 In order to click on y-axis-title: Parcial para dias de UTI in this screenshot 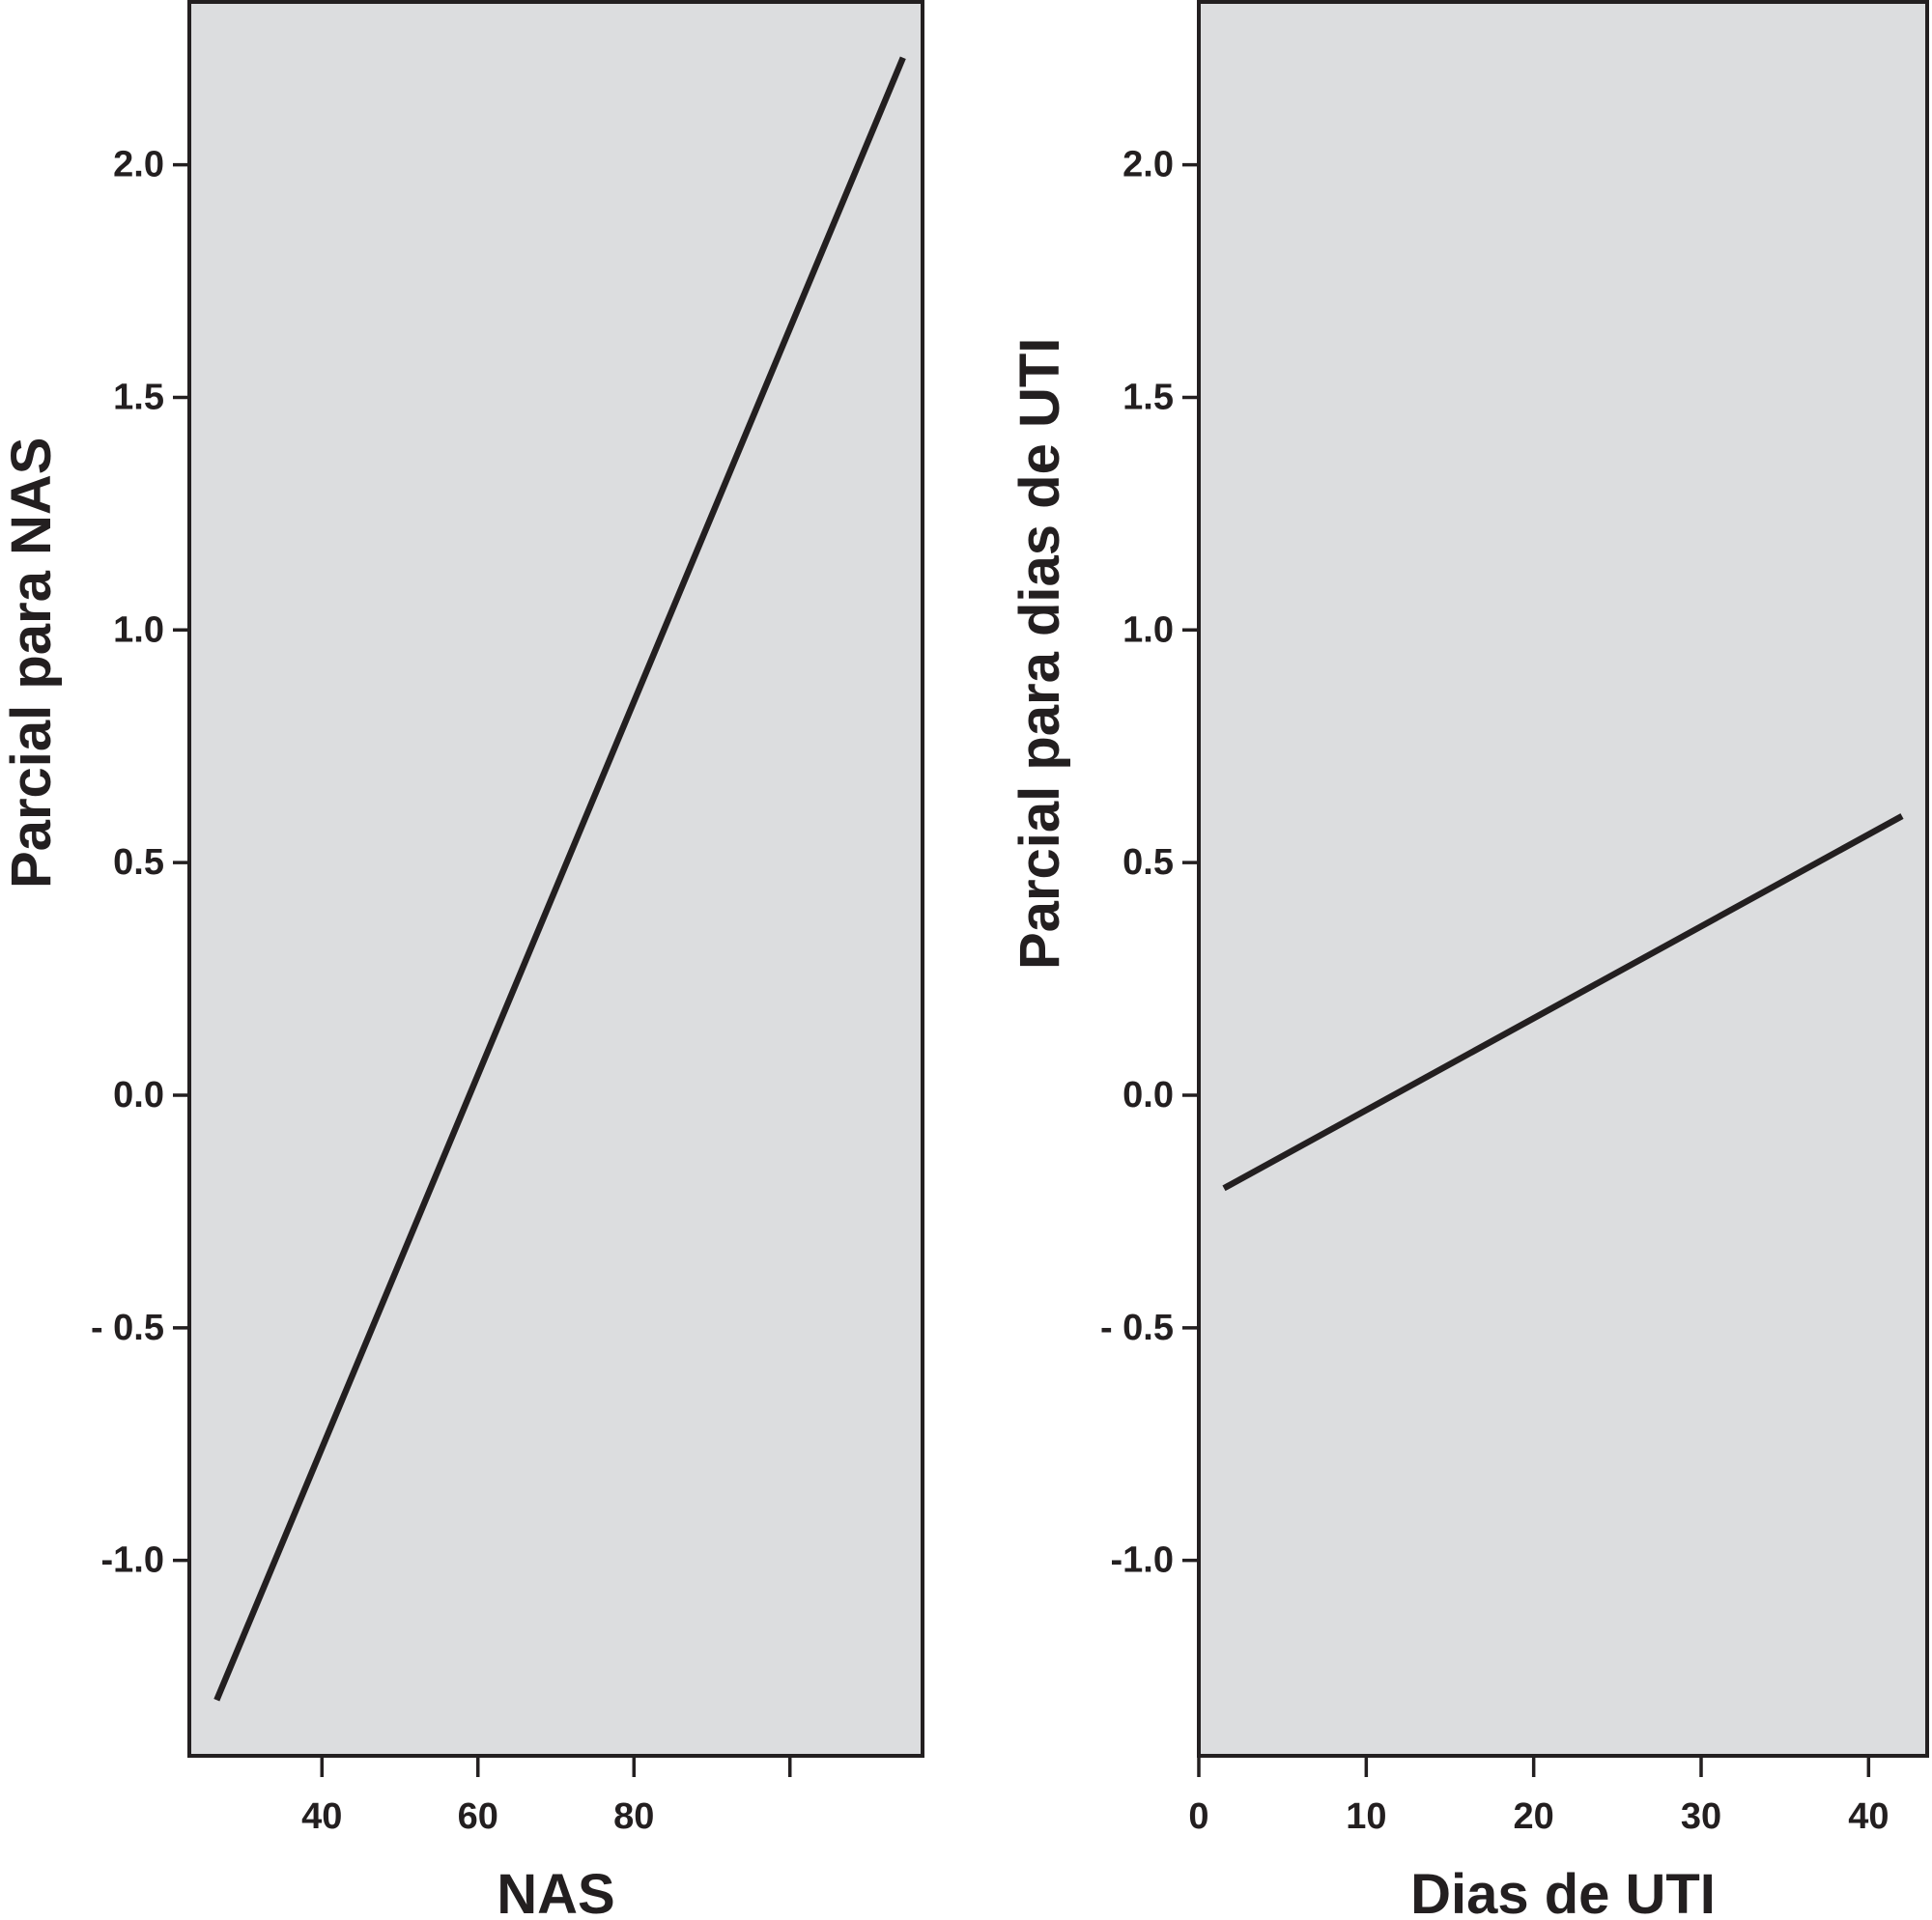, I will do `click(1040, 654)`.